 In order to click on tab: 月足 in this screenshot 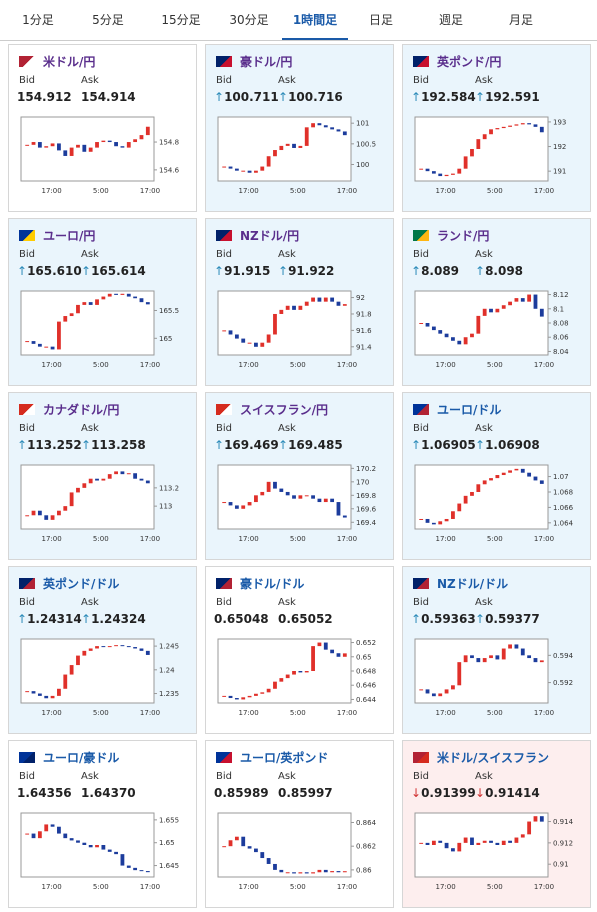, I will do `click(520, 20)`.